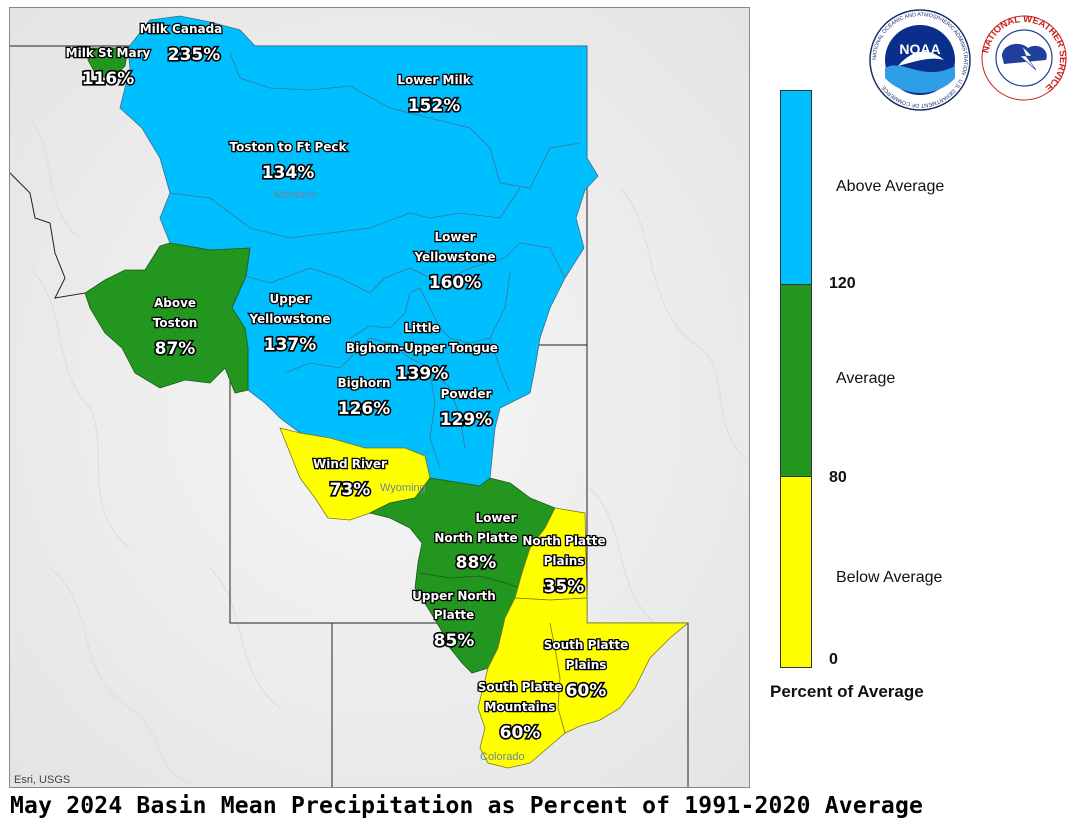 Image resolution: width=1076 pixels, height=834 pixels. I want to click on pct-north-platte-plains: 35%, so click(564, 587).